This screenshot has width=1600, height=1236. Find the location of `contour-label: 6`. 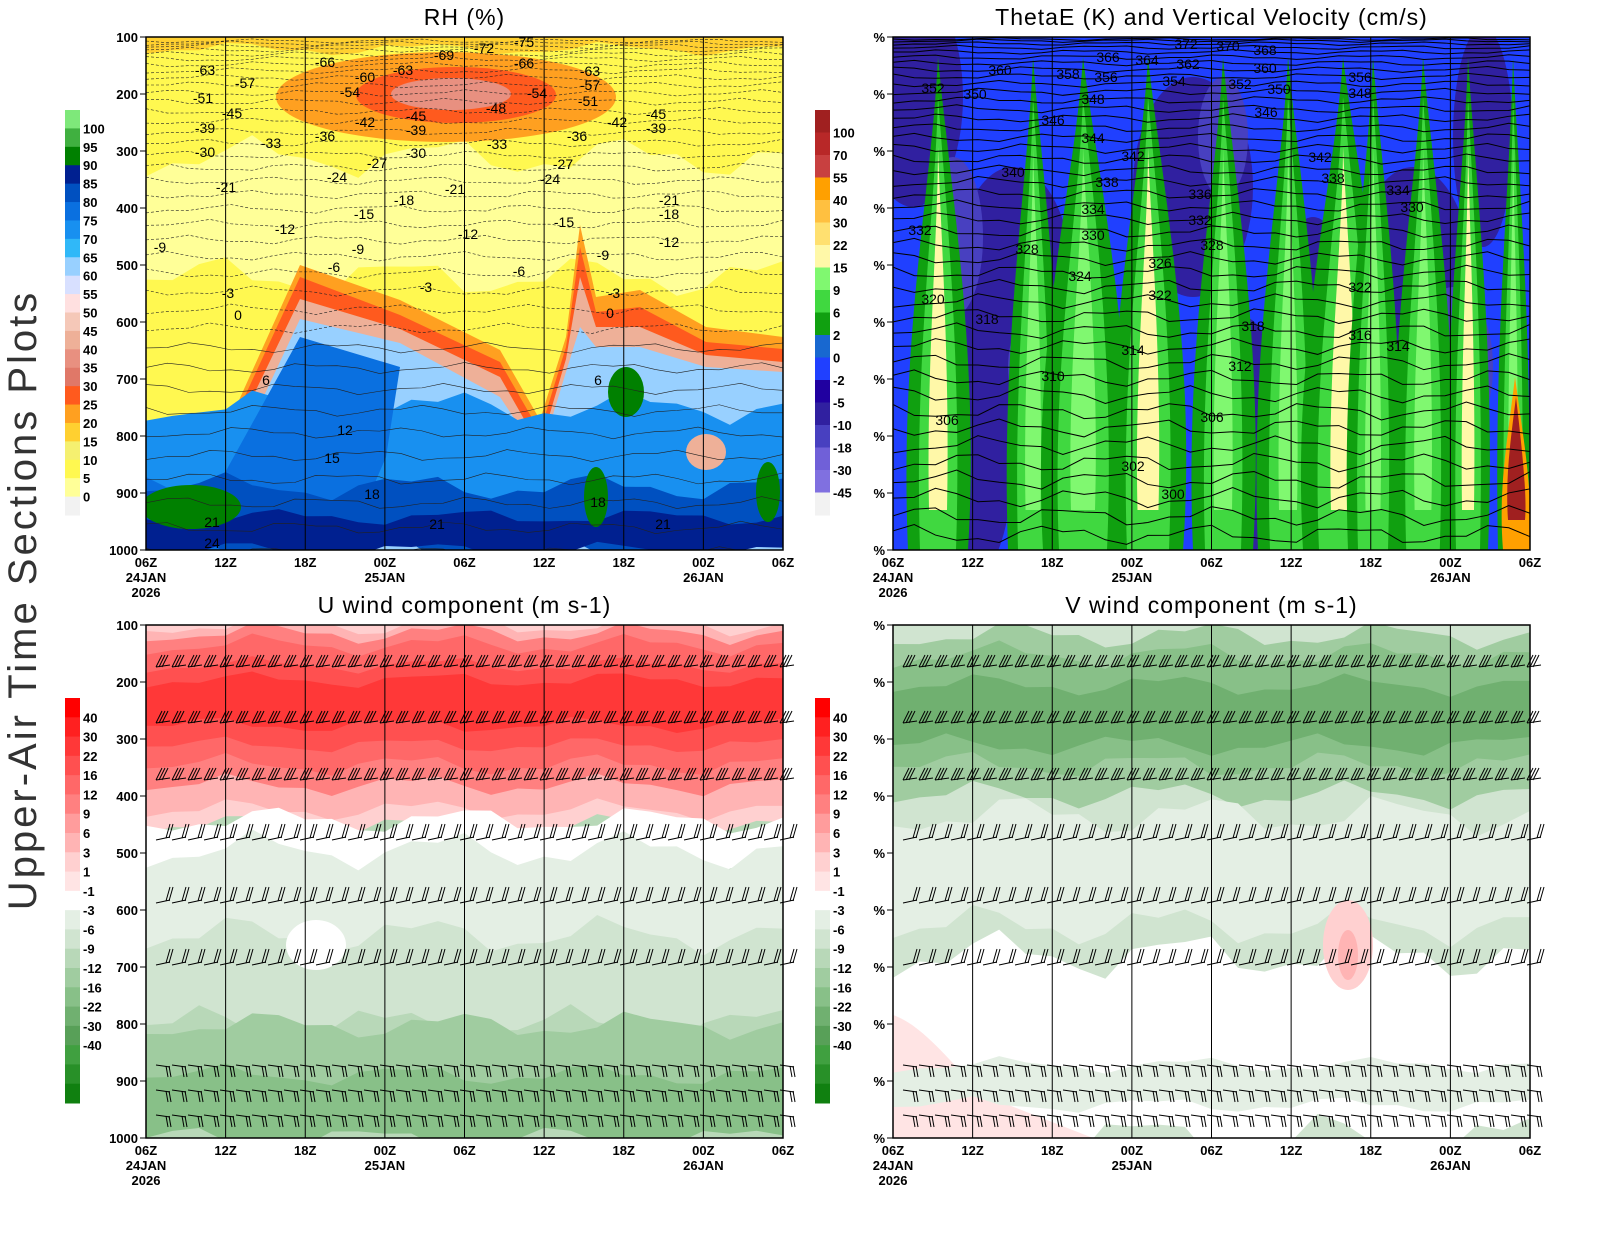

contour-label: 6 is located at coordinates (266, 380).